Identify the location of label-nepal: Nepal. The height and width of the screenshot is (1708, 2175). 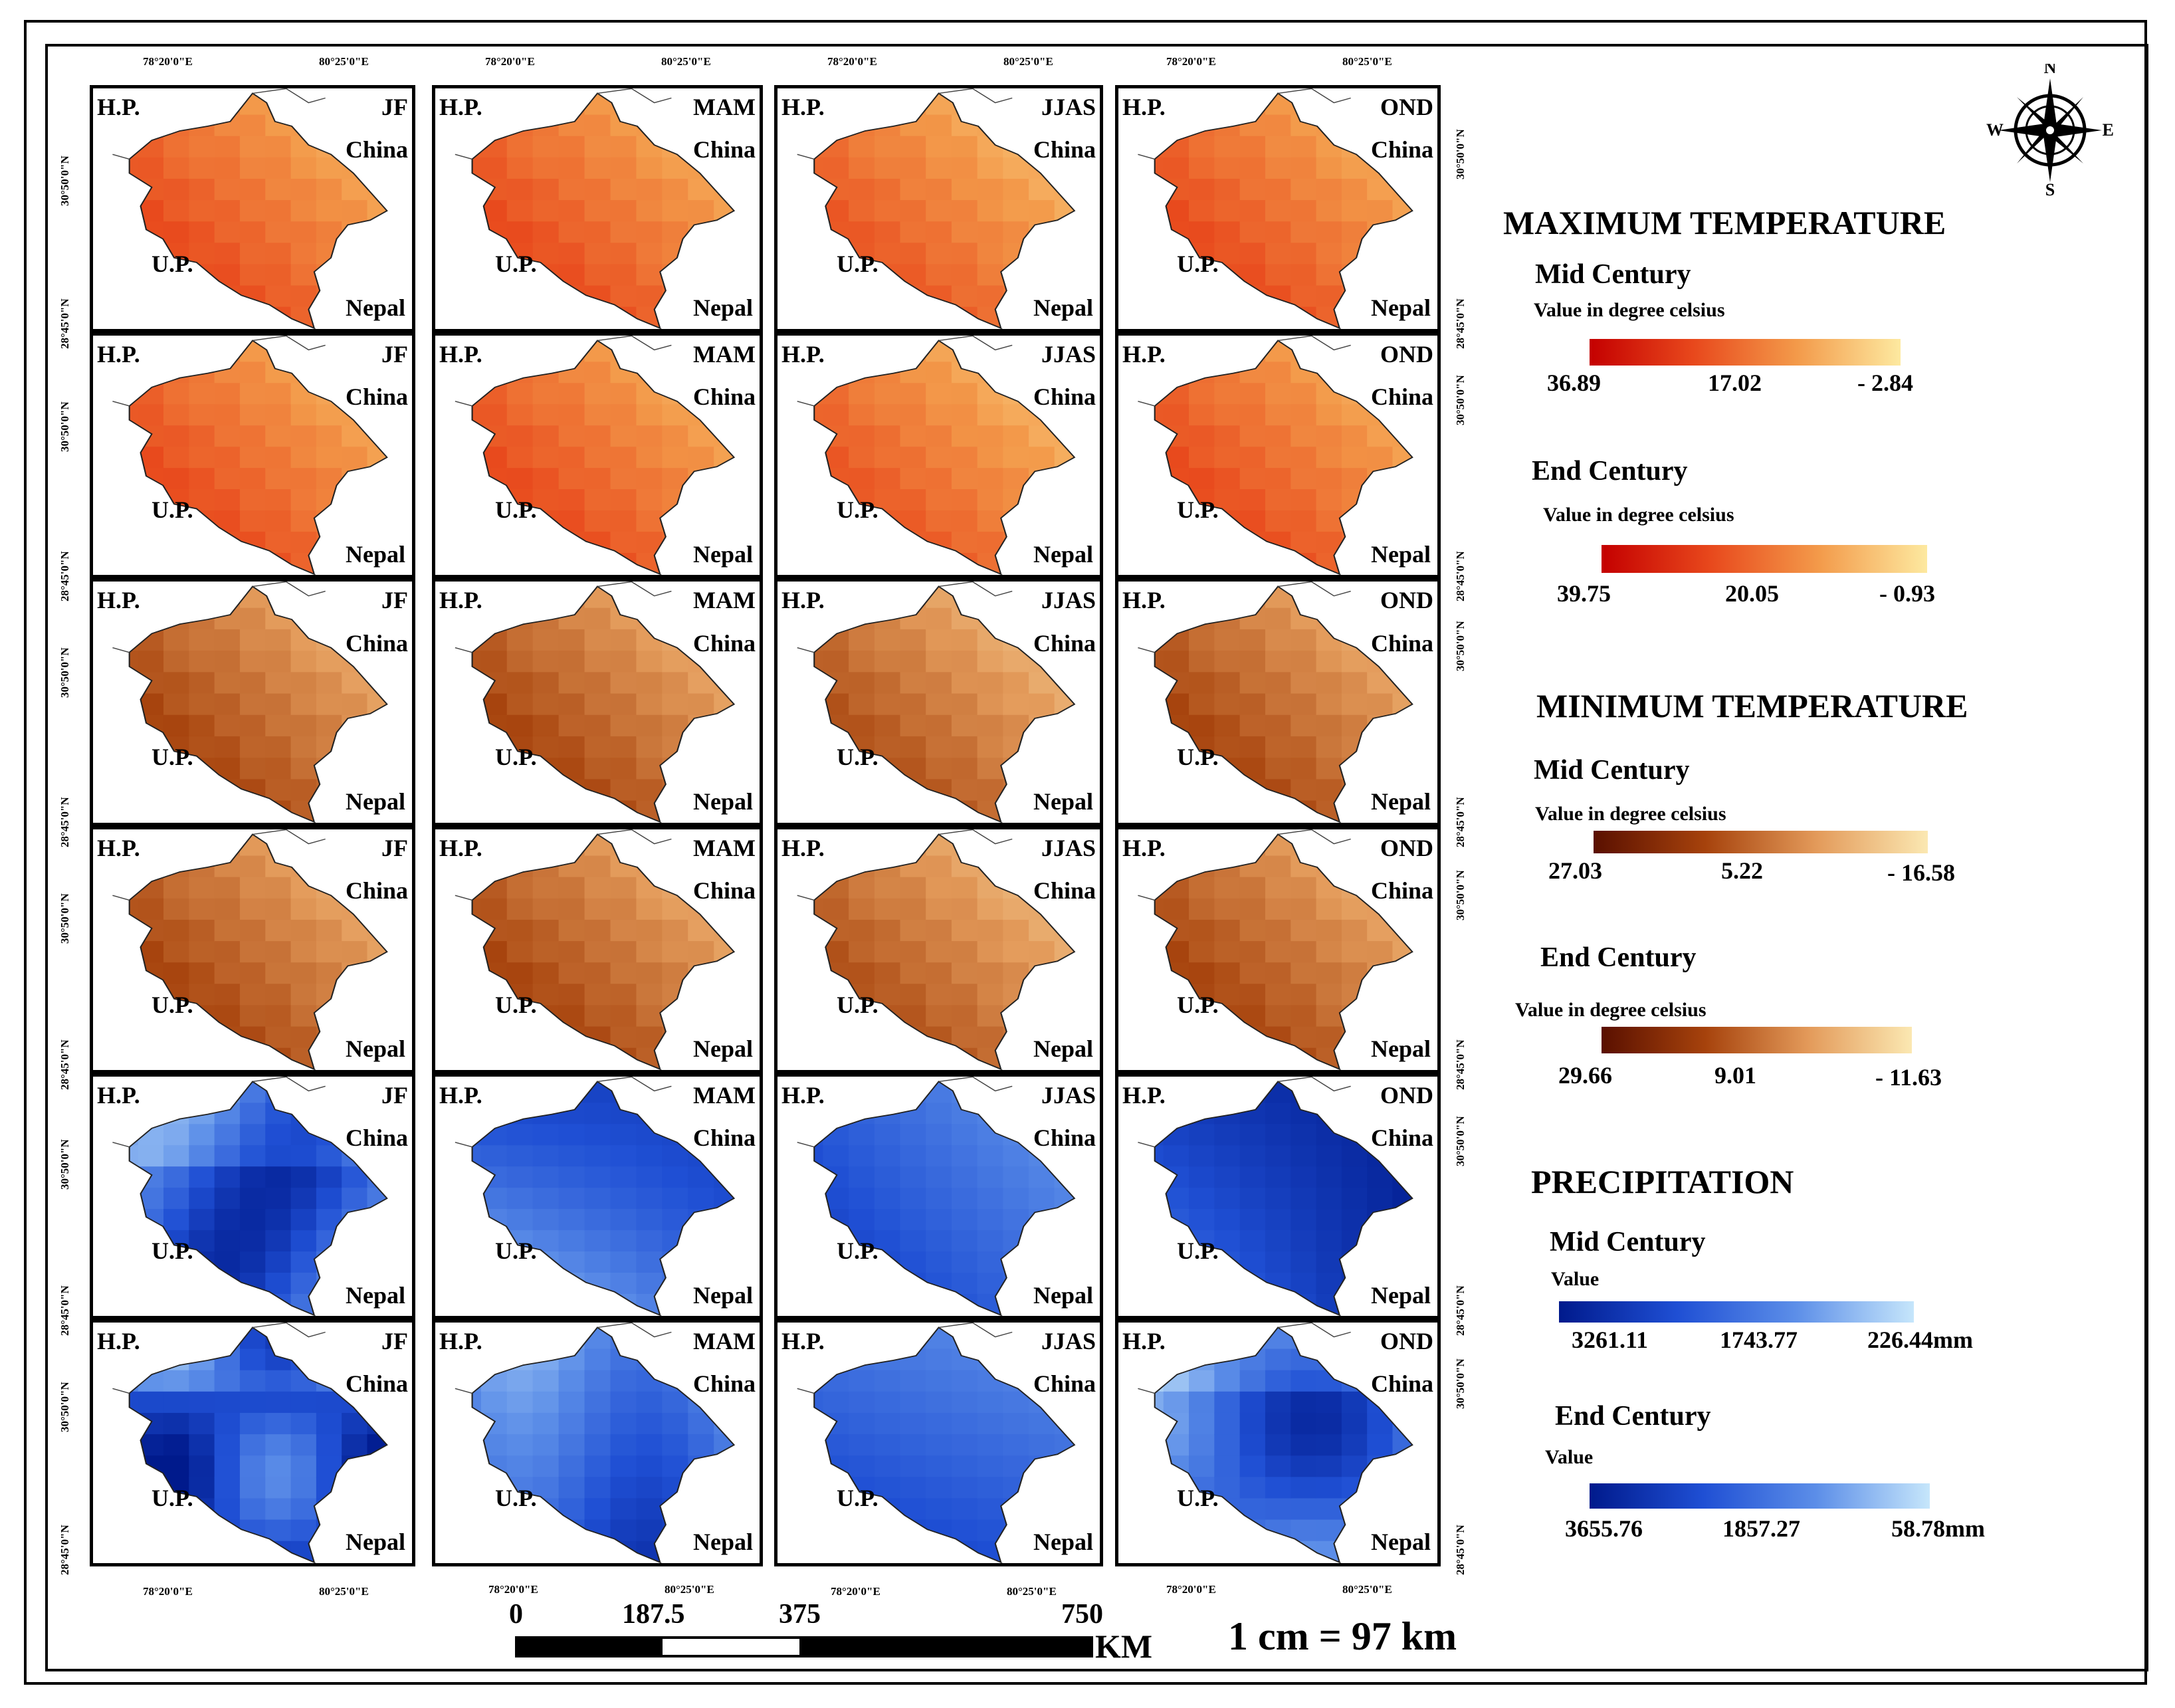
(375, 1542).